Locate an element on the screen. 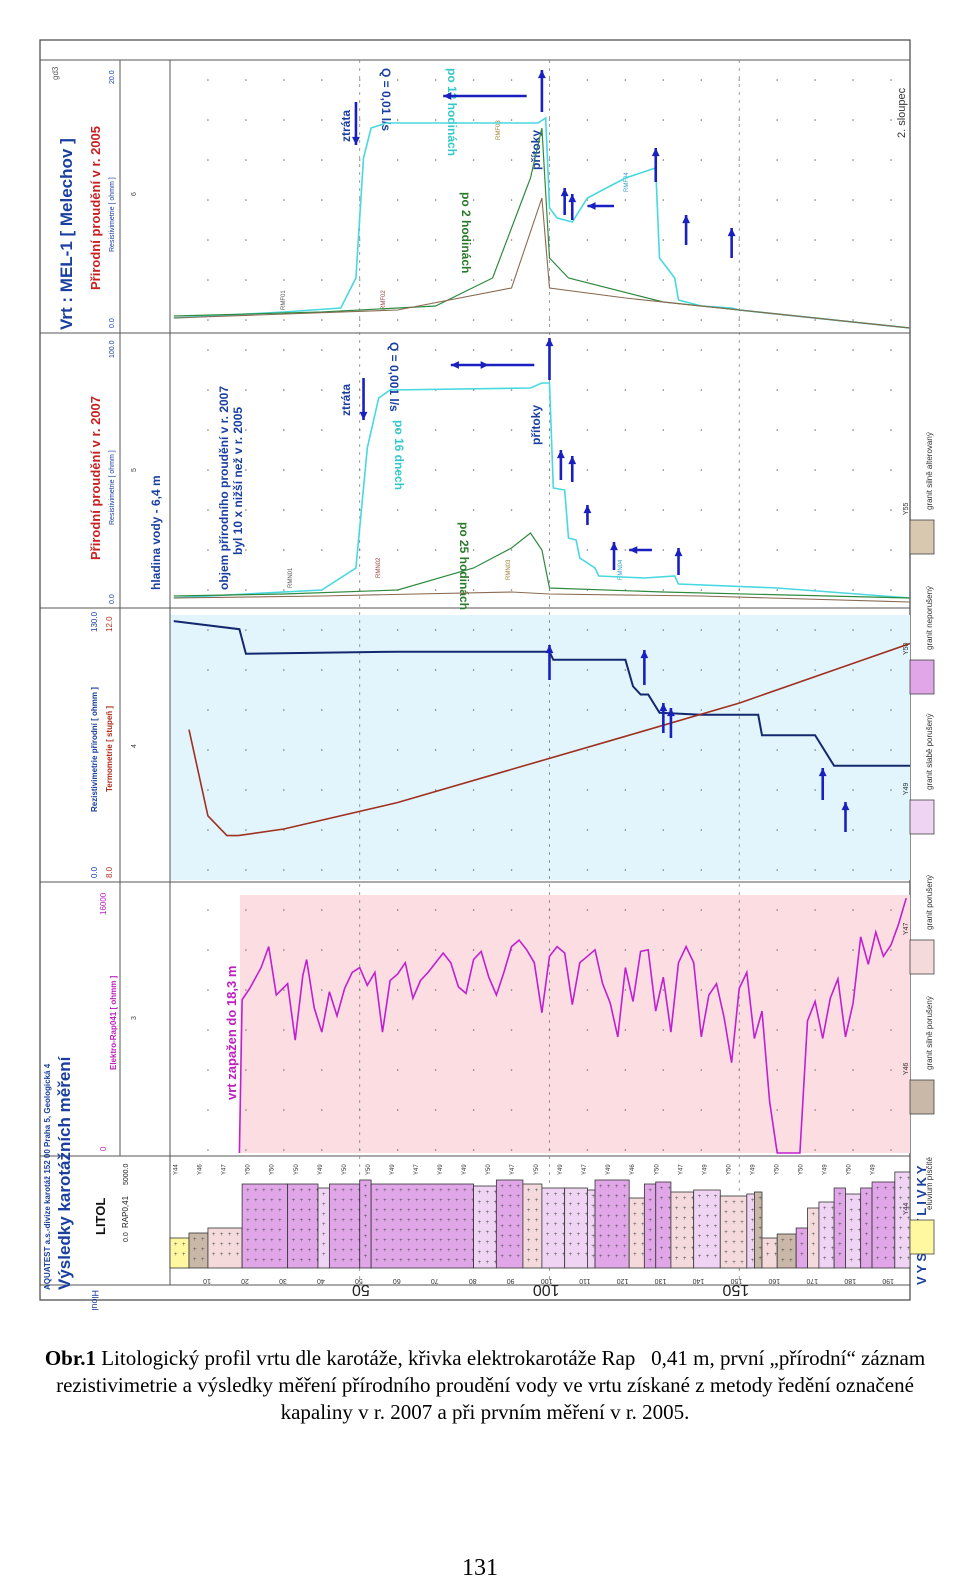  depth-tick-label: 160 is located at coordinates (774, 1280).